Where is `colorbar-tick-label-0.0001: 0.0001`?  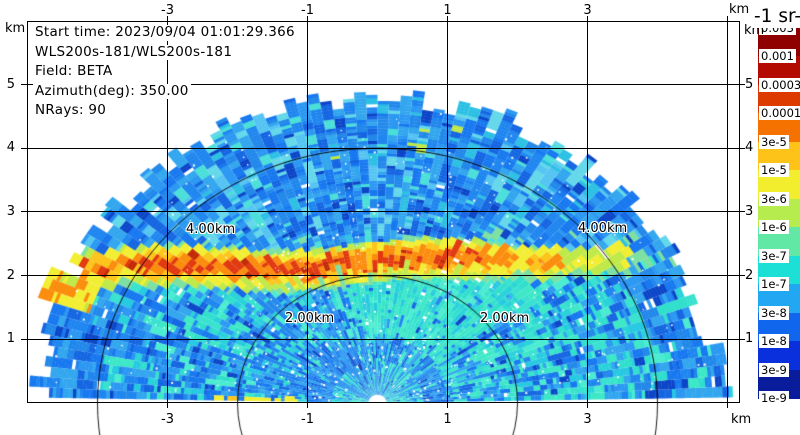
colorbar-tick-label-0.0001: 0.0001 is located at coordinates (779, 113).